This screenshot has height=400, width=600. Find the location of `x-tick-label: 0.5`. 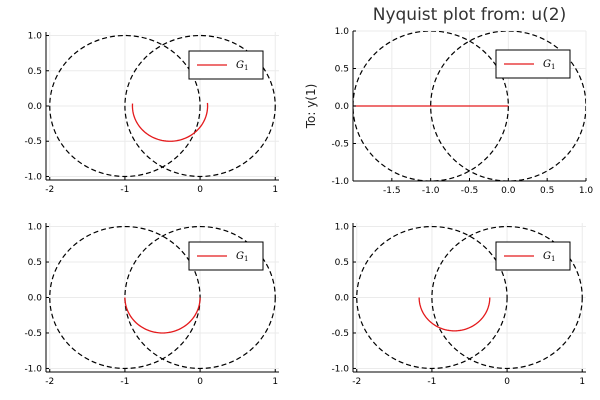

x-tick-label: 0.5 is located at coordinates (547, 191).